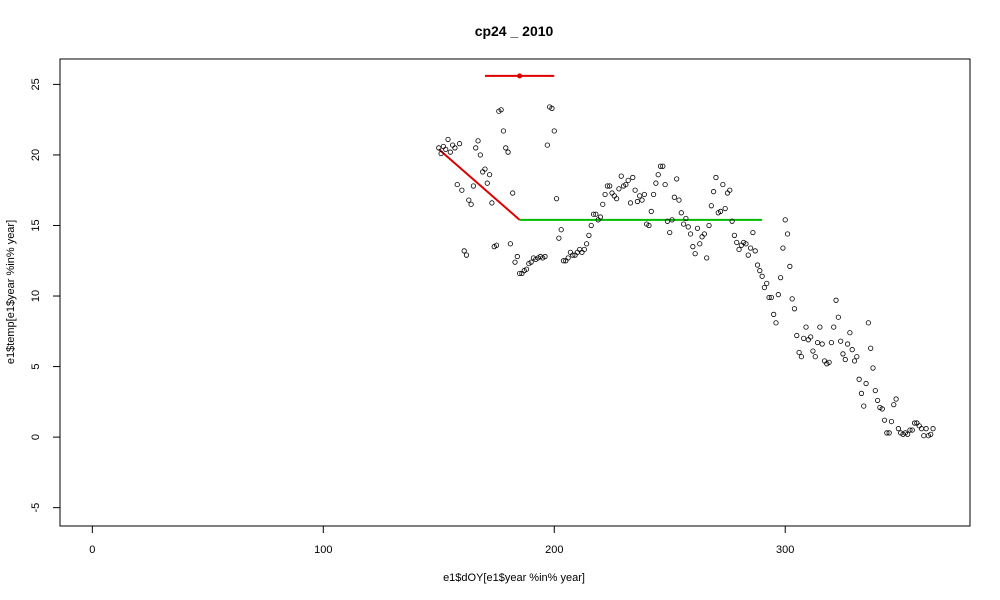 This screenshot has height=600, width=1000. I want to click on y-axis-title: e1$temp[e1$year %in% year], so click(11, 292).